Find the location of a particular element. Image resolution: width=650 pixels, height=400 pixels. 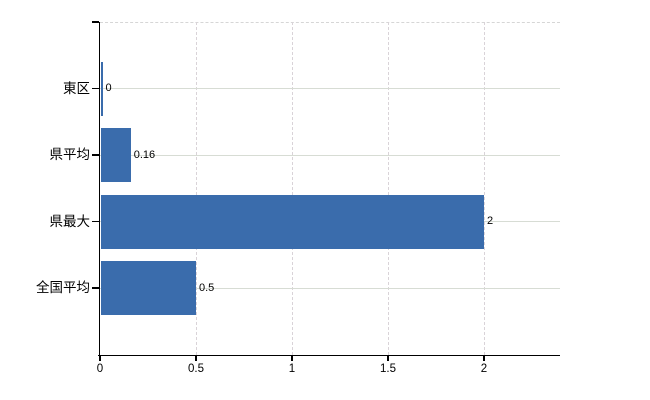

bar-value-label: 0.5 is located at coordinates (207, 287).